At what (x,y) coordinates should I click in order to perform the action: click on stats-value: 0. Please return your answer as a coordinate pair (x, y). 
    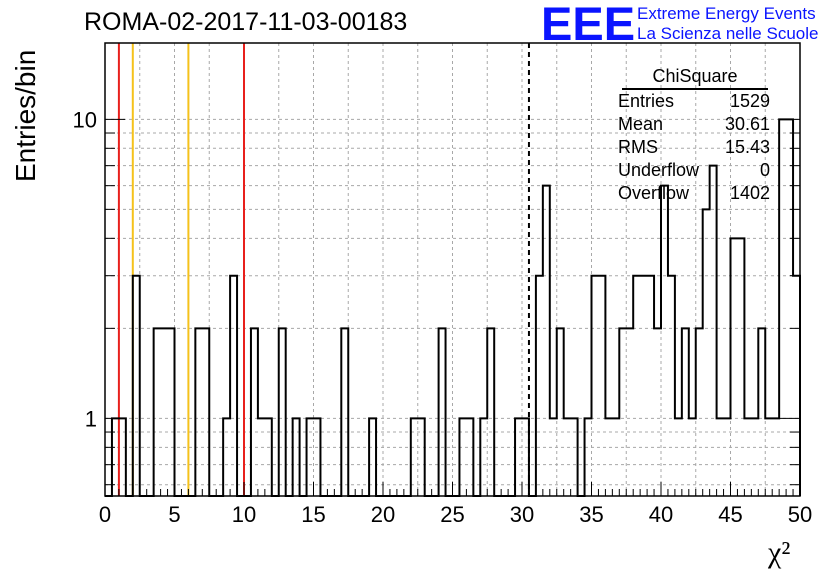
    Looking at the image, I should click on (764, 170).